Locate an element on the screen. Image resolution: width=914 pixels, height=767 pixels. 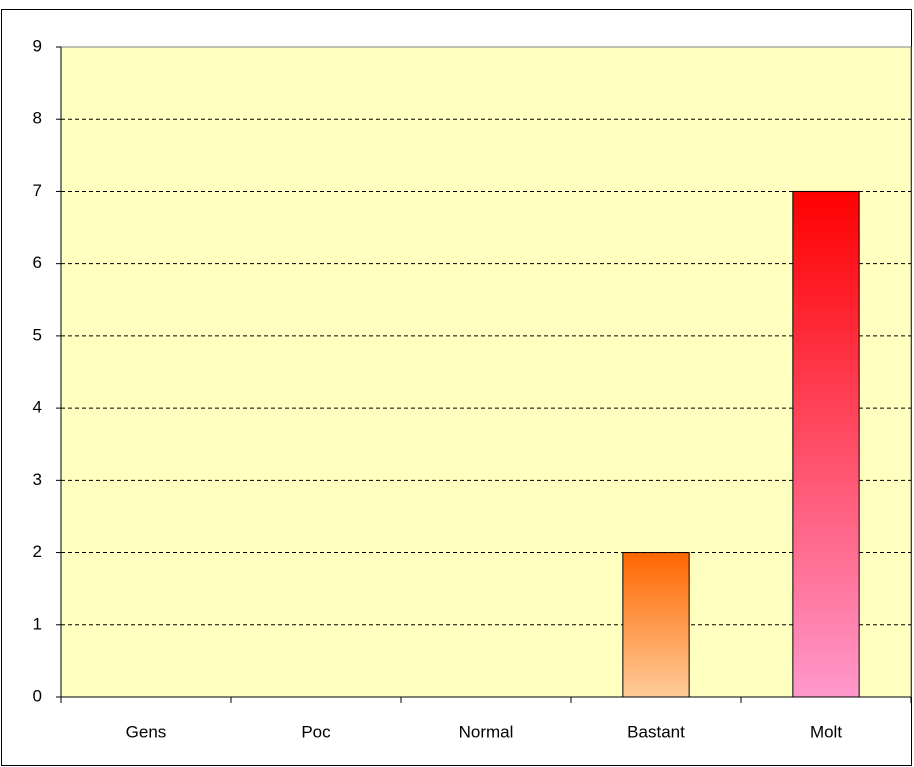
x-tick-label: Gens is located at coordinates (146, 731).